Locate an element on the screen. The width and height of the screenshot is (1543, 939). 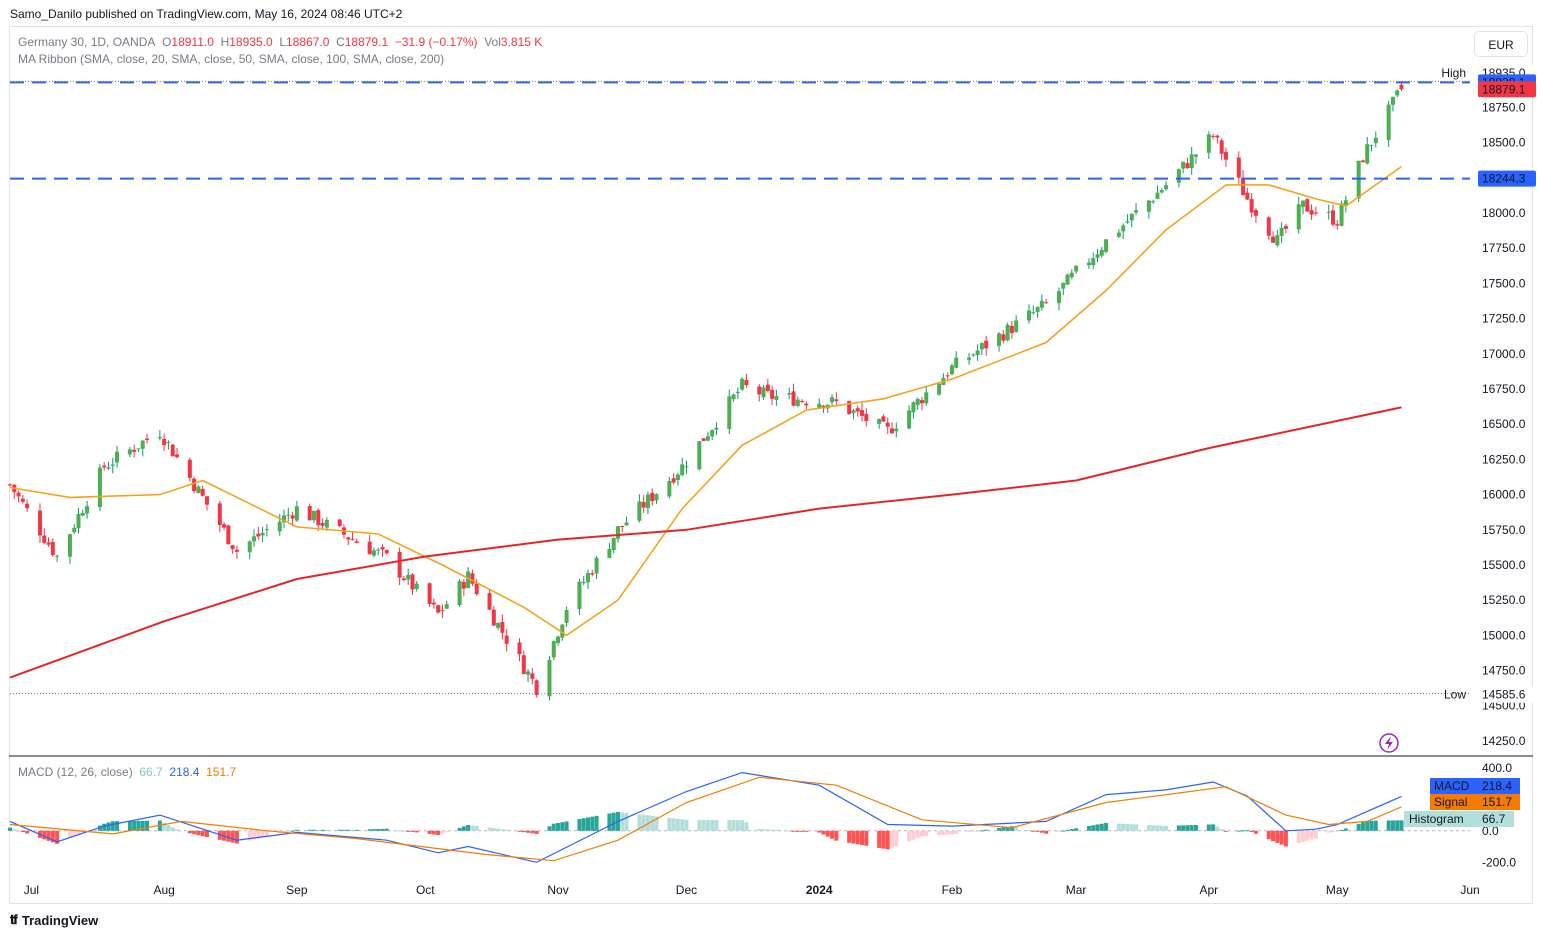
footer-brand: 𝐭𝐟 TradingView is located at coordinates (54, 920).